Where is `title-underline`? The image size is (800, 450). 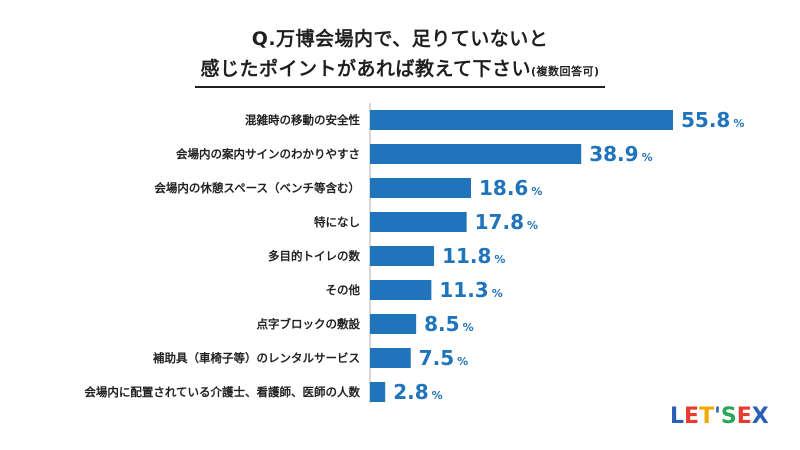
title-underline is located at coordinates (400, 87).